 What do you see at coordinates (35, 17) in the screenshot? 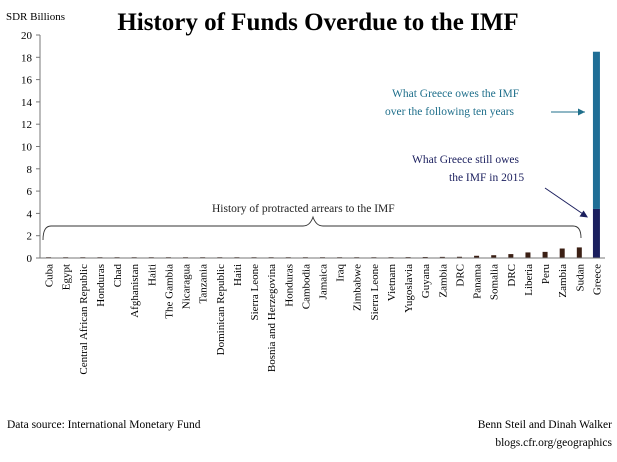
I see `y-axis-label: SDR Billions` at bounding box center [35, 17].